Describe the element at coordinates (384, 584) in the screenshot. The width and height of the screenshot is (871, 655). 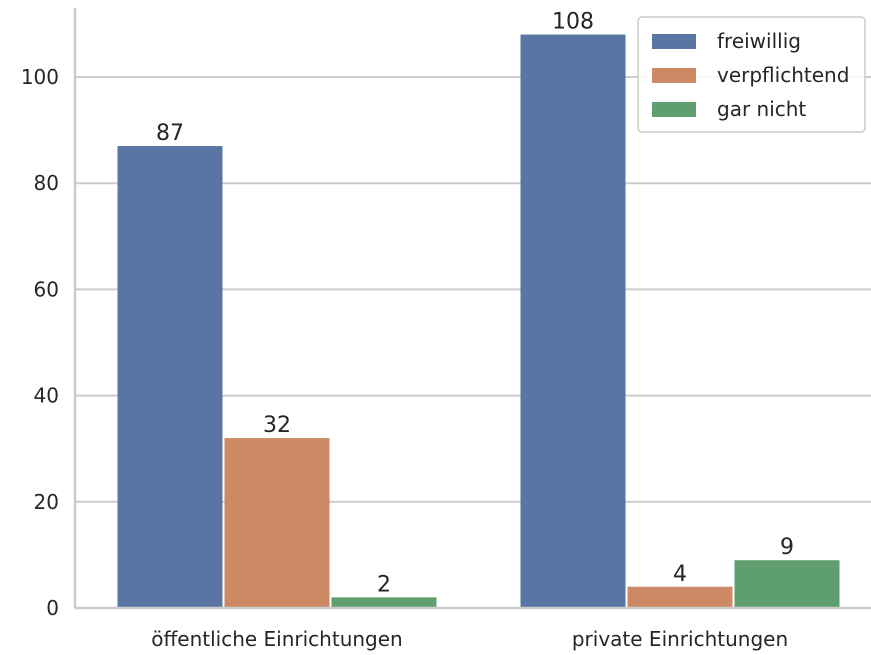
I see `data-label: 2` at that location.